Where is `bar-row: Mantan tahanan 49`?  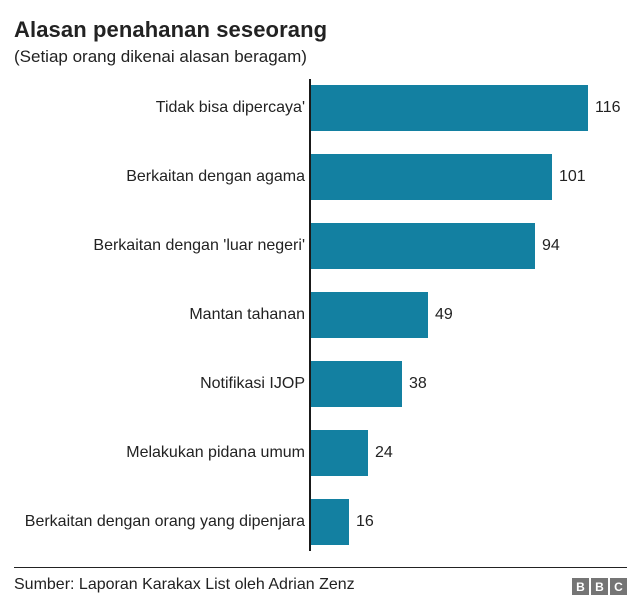
bar-row: Mantan tahanan 49 is located at coordinates (320, 315).